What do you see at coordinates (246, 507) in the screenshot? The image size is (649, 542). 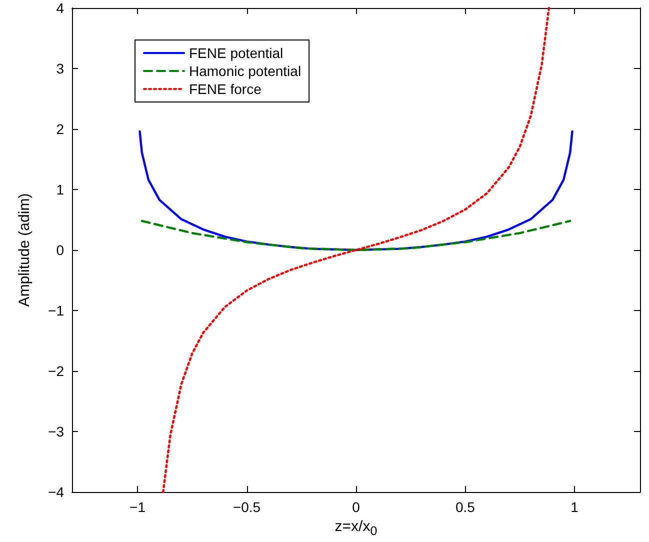 I see `x-tick-label: −0.5` at bounding box center [246, 507].